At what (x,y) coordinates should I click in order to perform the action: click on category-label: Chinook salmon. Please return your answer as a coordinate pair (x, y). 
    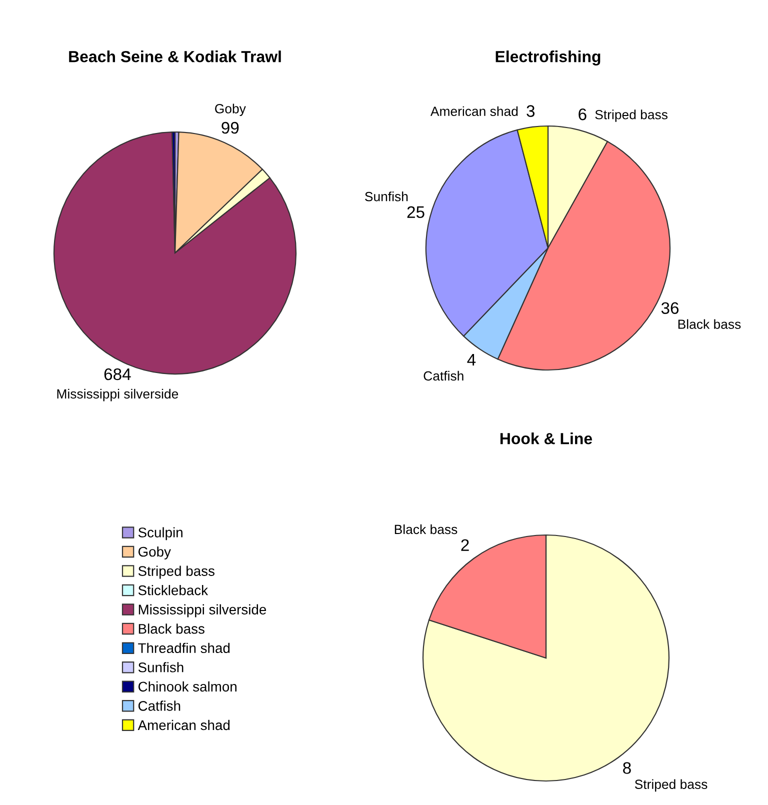
    Looking at the image, I should click on (187, 686).